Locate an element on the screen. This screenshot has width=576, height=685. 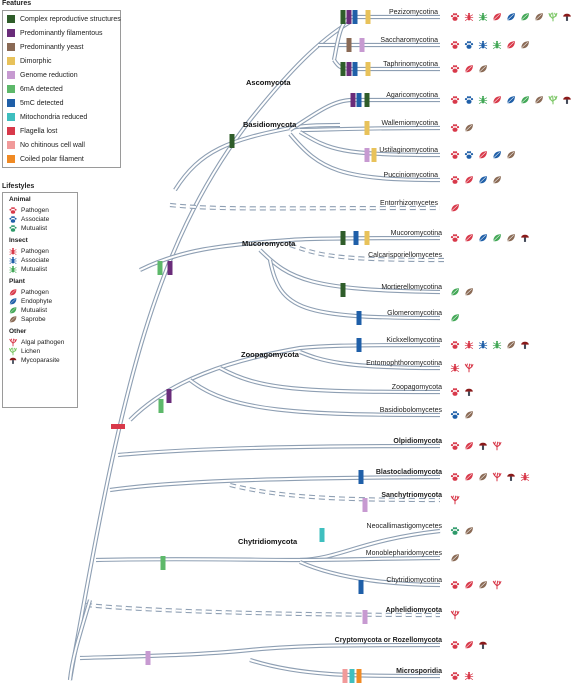
feature-label: Mitochondria reduced is located at coordinates (54, 117).